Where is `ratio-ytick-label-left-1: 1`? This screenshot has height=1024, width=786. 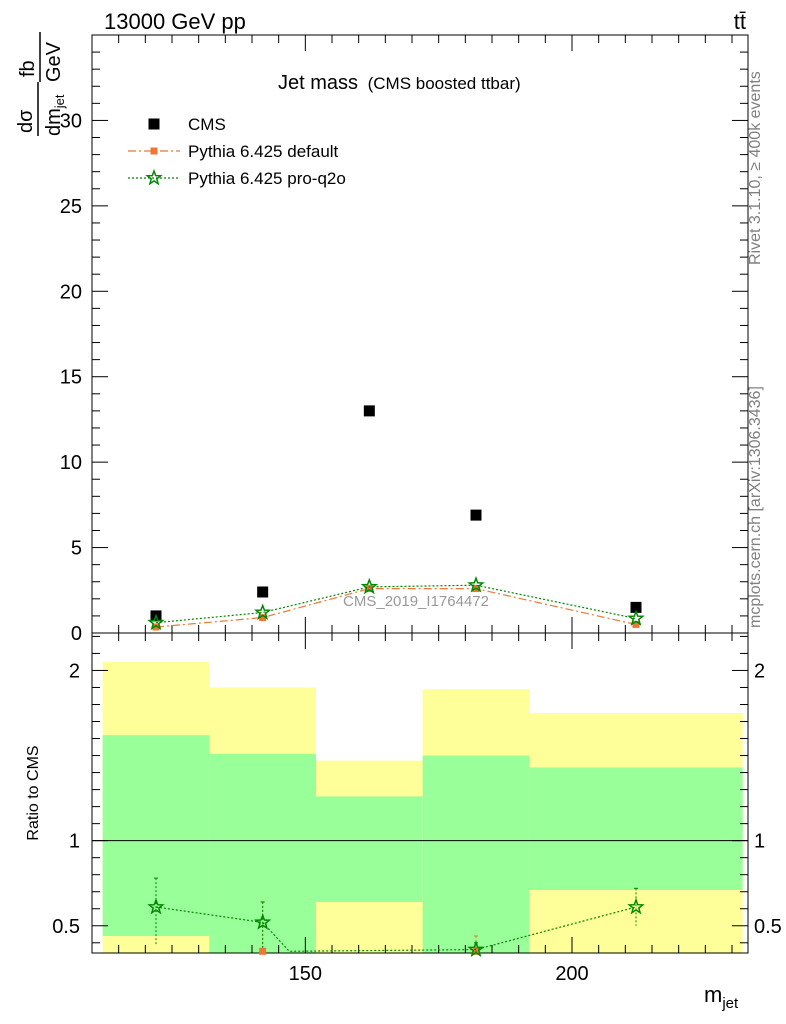 ratio-ytick-label-left-1: 1 is located at coordinates (74, 842).